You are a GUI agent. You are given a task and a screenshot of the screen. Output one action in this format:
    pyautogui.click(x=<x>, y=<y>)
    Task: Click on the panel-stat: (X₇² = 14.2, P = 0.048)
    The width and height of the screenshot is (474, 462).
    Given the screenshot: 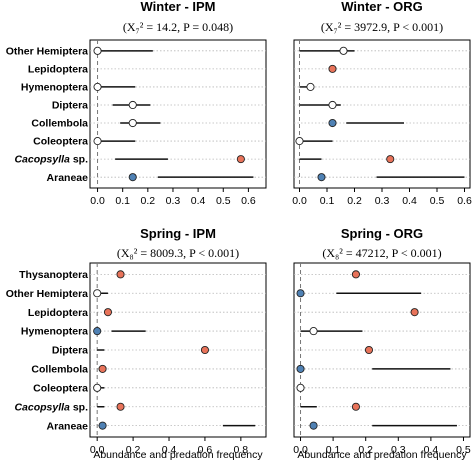 What is the action you would take?
    pyautogui.click(x=178, y=27)
    